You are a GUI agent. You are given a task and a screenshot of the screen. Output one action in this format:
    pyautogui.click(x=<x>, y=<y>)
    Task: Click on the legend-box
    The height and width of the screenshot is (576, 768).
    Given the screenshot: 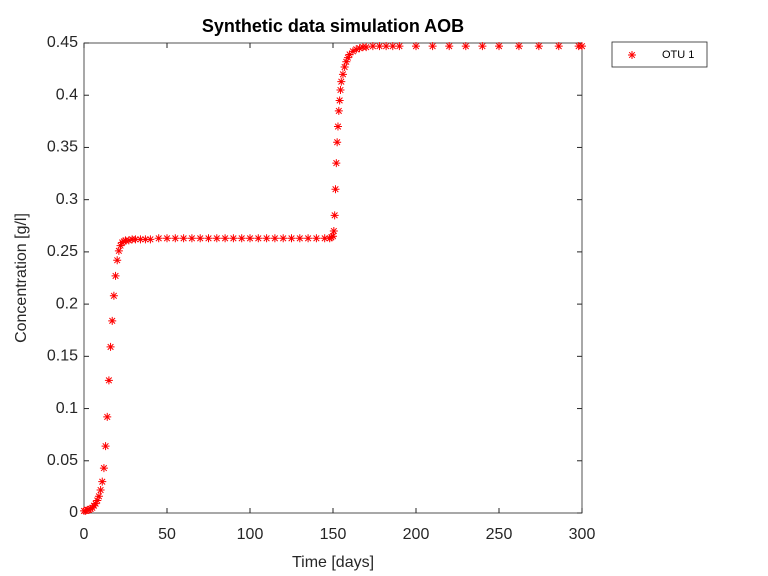 What is the action you would take?
    pyautogui.click(x=659, y=54)
    